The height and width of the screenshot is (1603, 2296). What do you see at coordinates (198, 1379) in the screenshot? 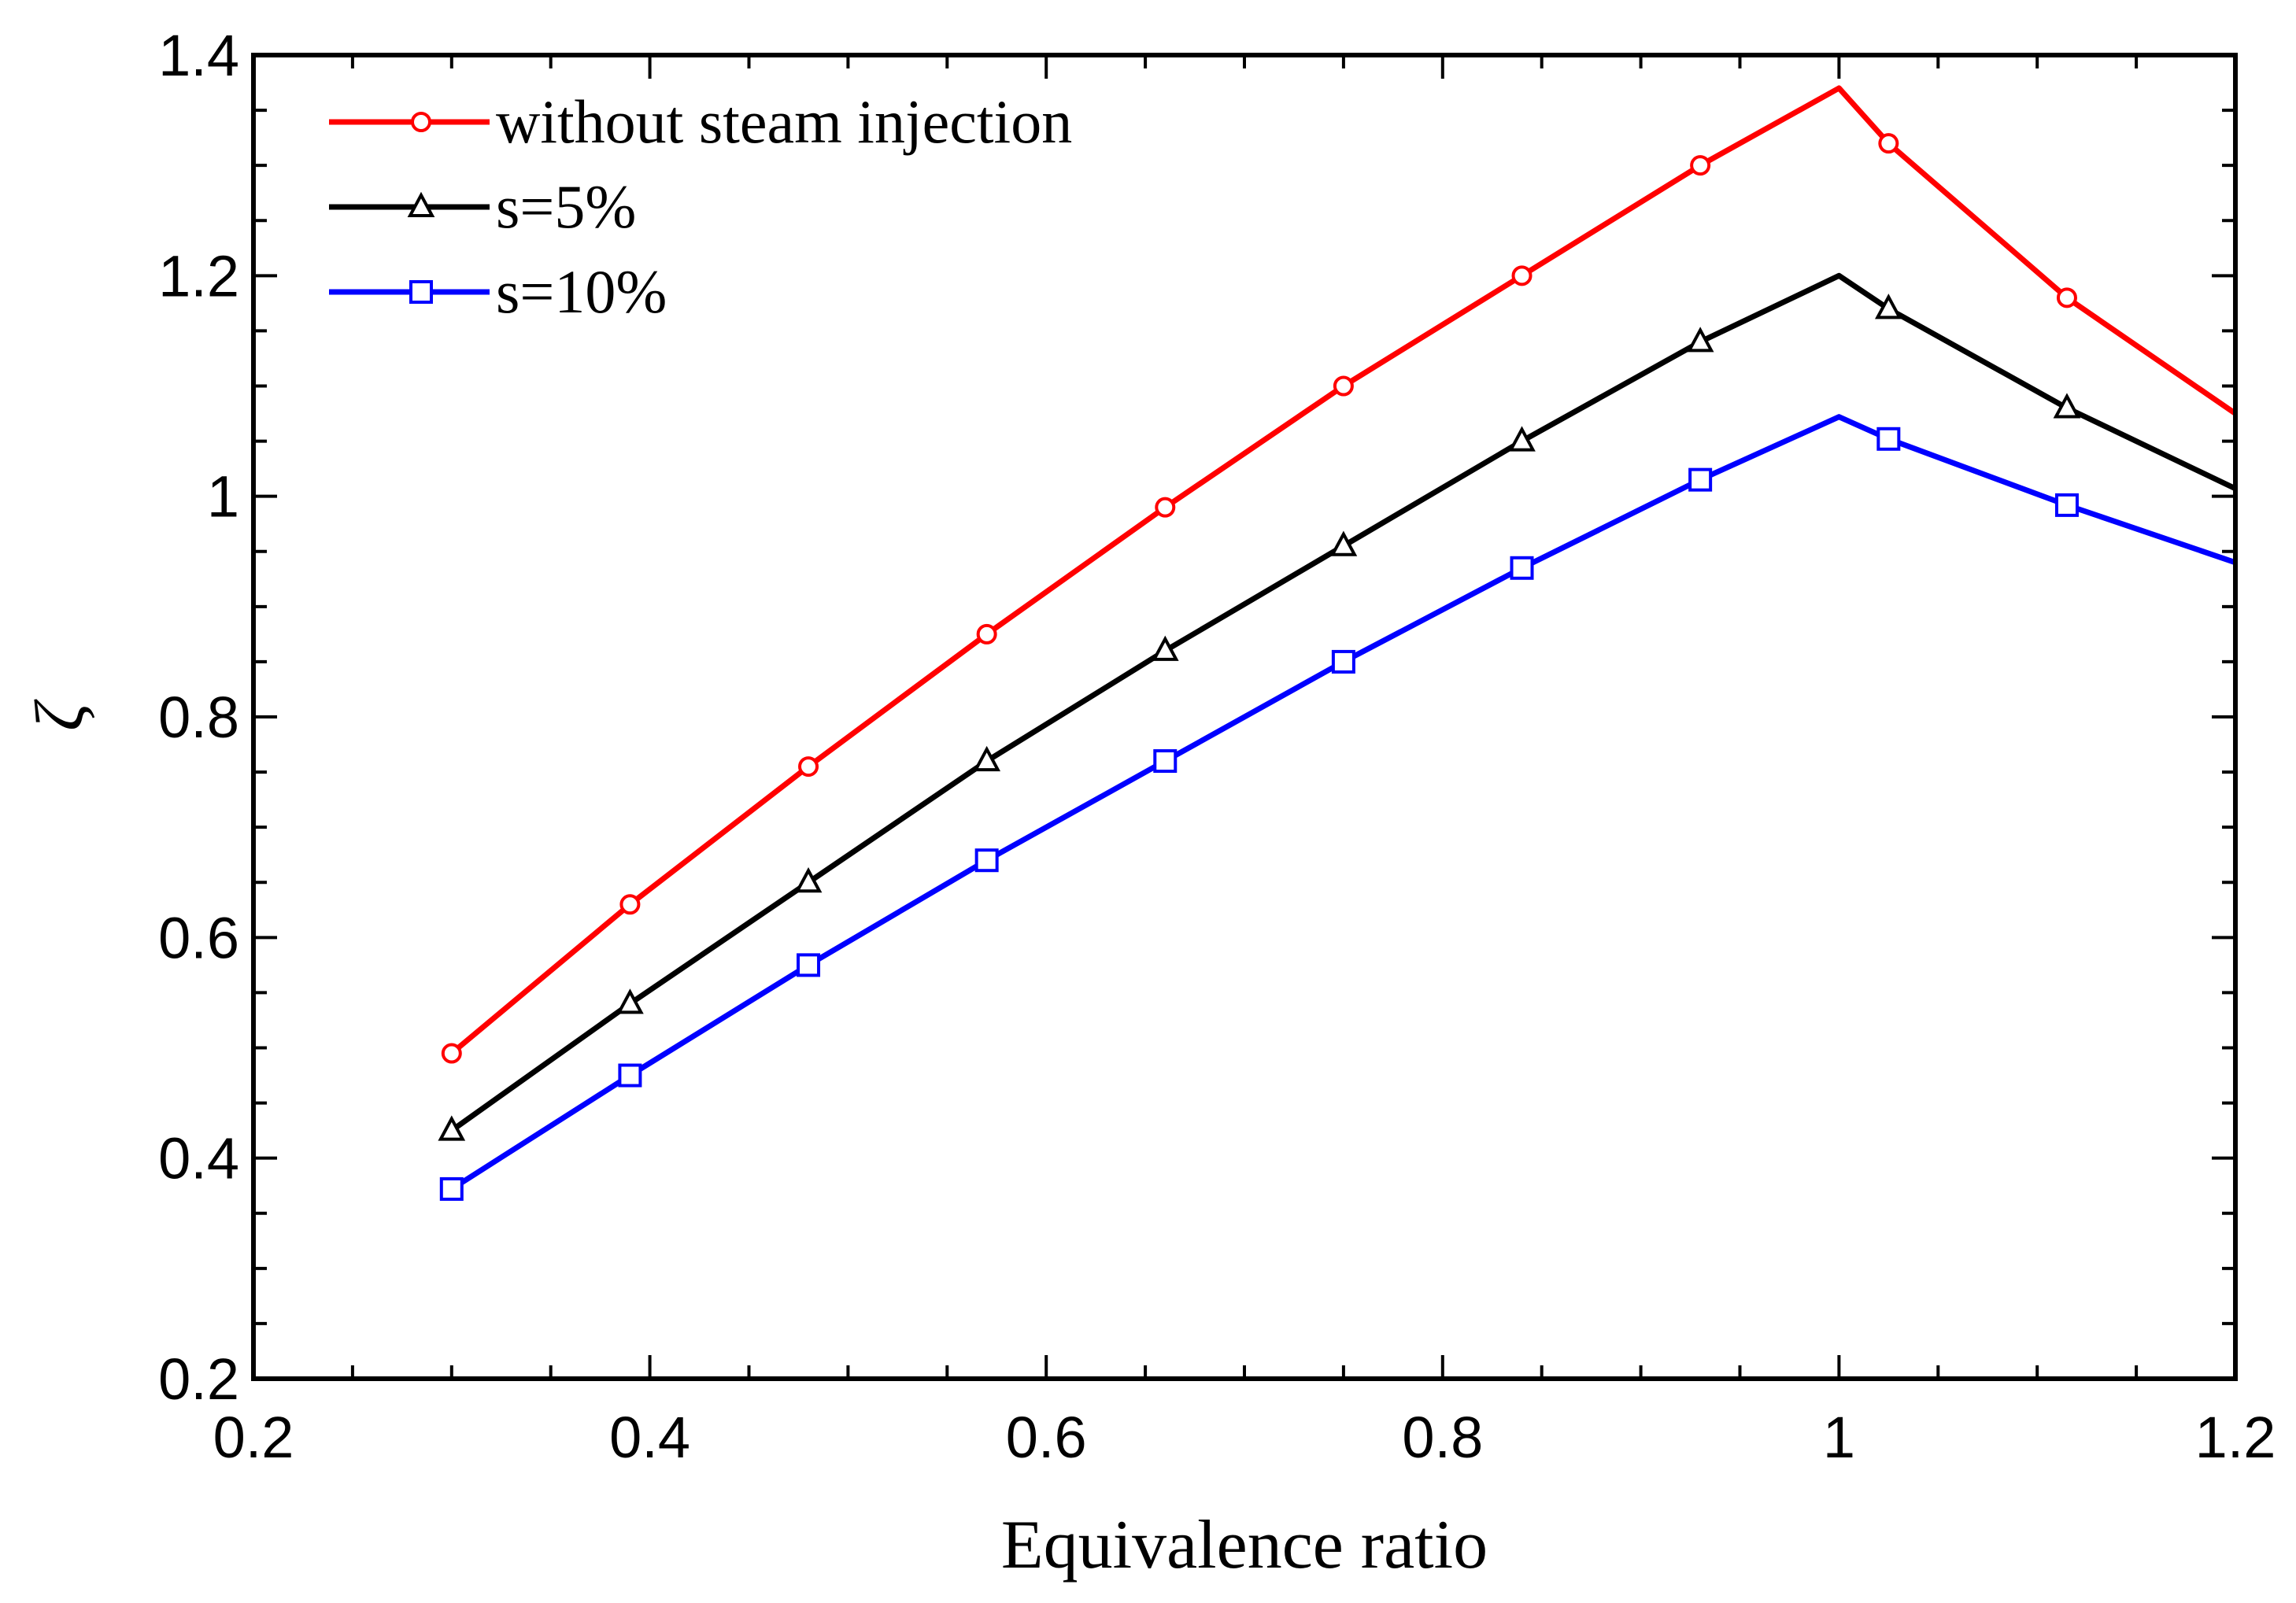
I see `y-tick-label: 0.2` at bounding box center [198, 1379].